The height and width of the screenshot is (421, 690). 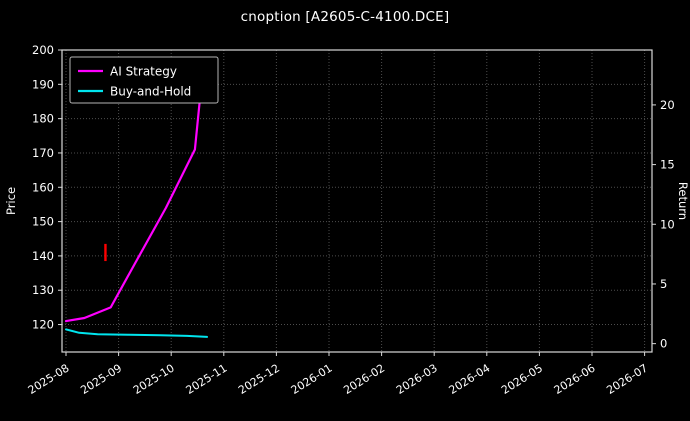 What do you see at coordinates (312, 379) in the screenshot?
I see `x-tick-label: 2026-01` at bounding box center [312, 379].